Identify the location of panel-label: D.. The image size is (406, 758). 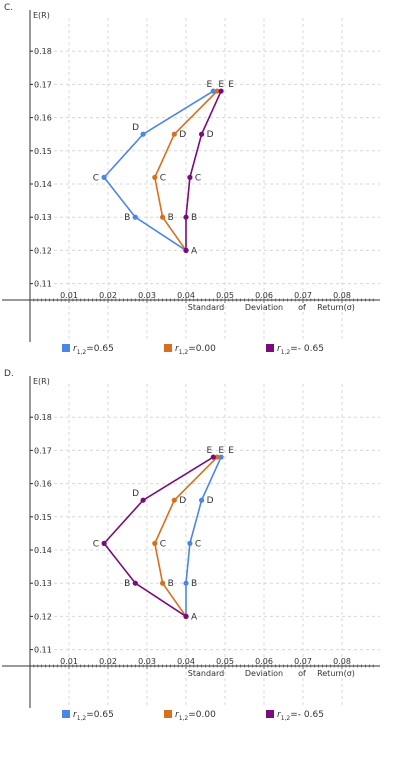
(9, 374).